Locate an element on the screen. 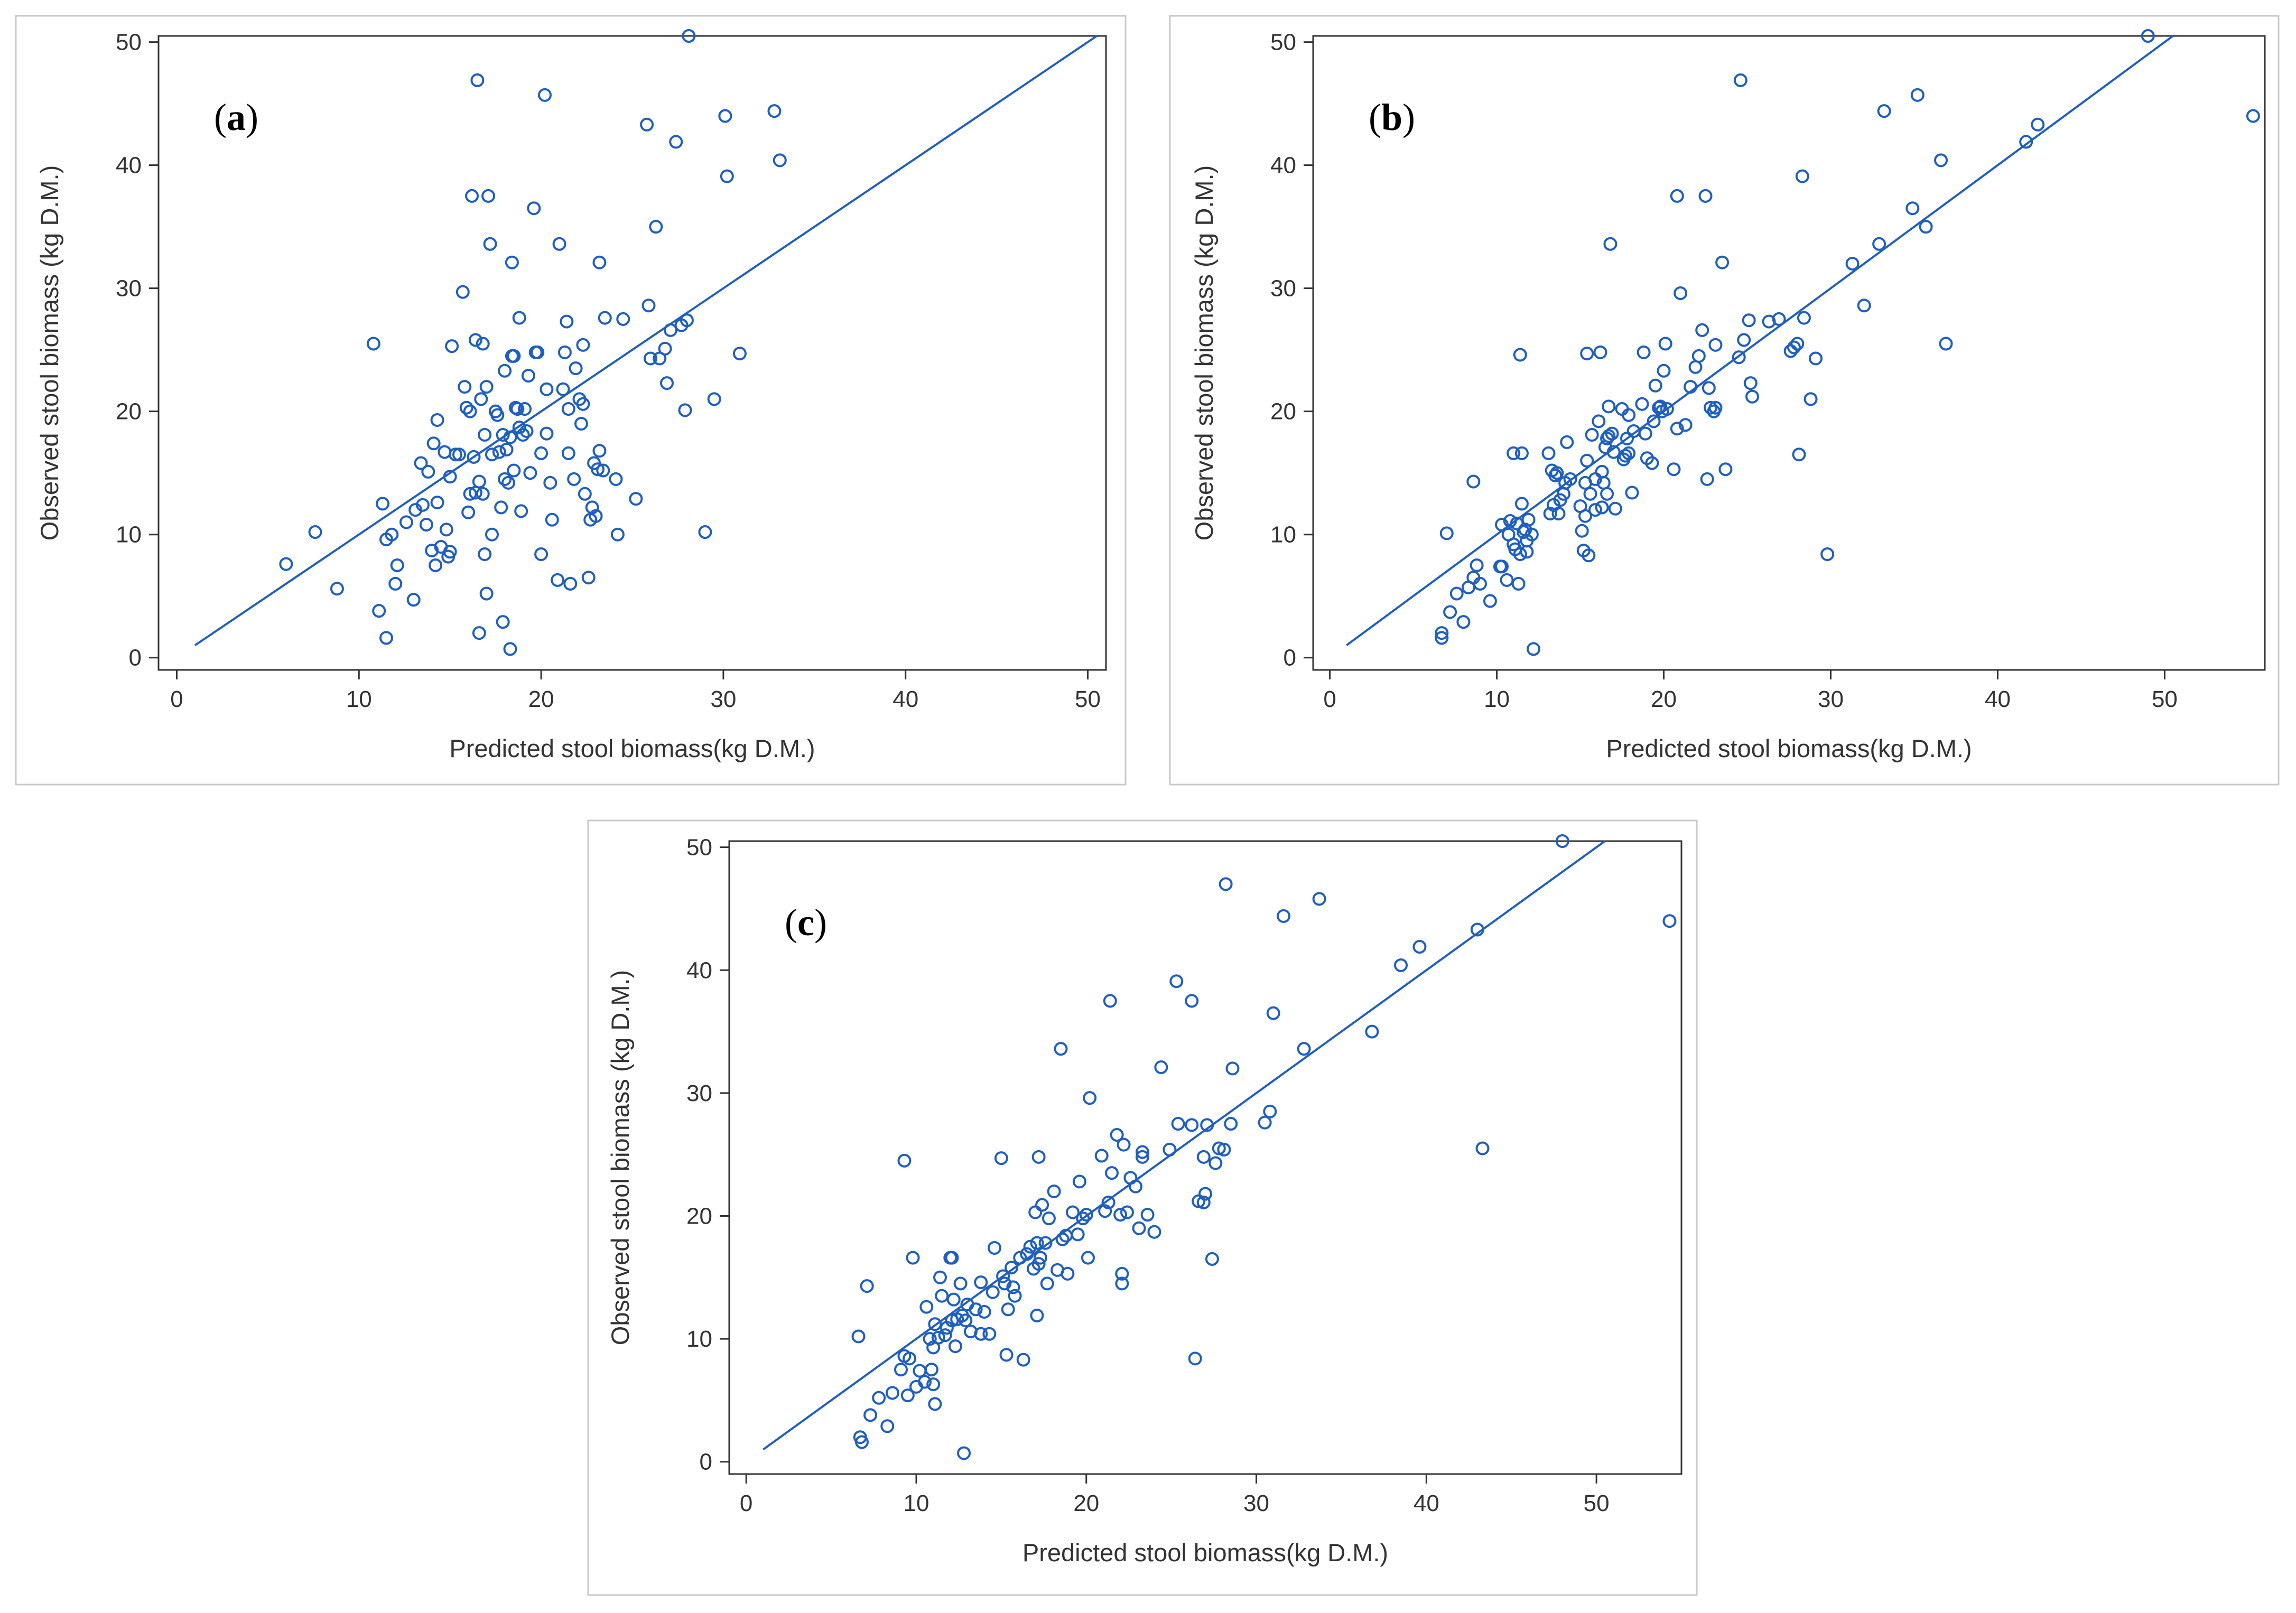 The height and width of the screenshot is (1613, 2296). panel-letter: a is located at coordinates (236, 117).